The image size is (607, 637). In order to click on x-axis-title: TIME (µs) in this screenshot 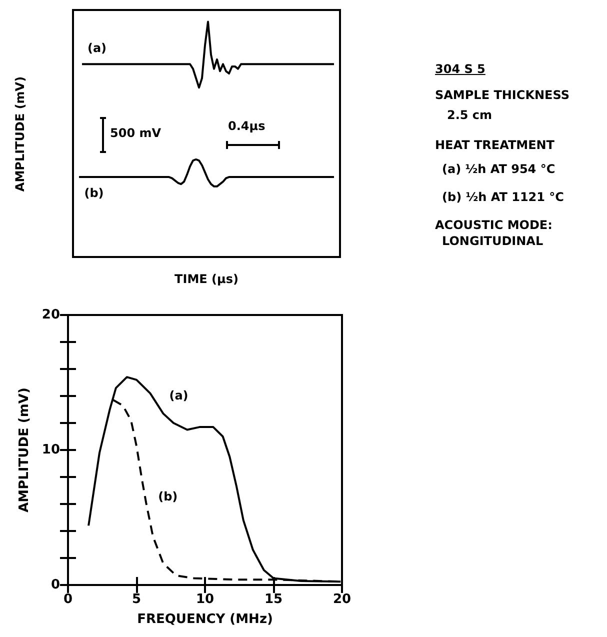, I will do `click(206, 279)`.